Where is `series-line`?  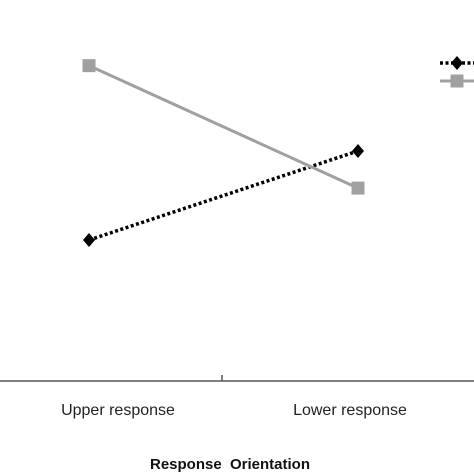 series-line is located at coordinates (223, 195).